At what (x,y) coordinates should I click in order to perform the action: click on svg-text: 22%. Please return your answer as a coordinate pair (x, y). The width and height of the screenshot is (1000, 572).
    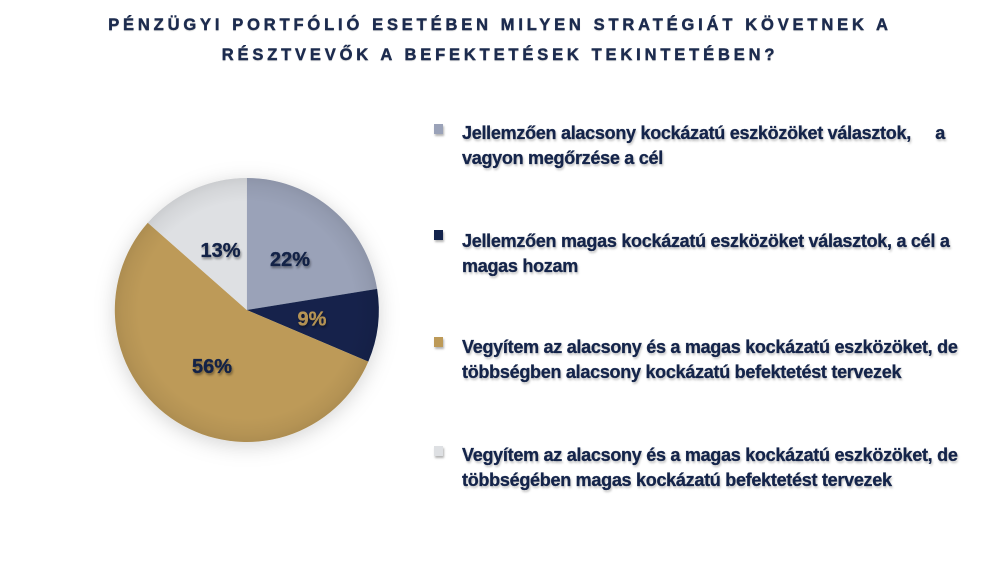
    Looking at the image, I should click on (290, 260).